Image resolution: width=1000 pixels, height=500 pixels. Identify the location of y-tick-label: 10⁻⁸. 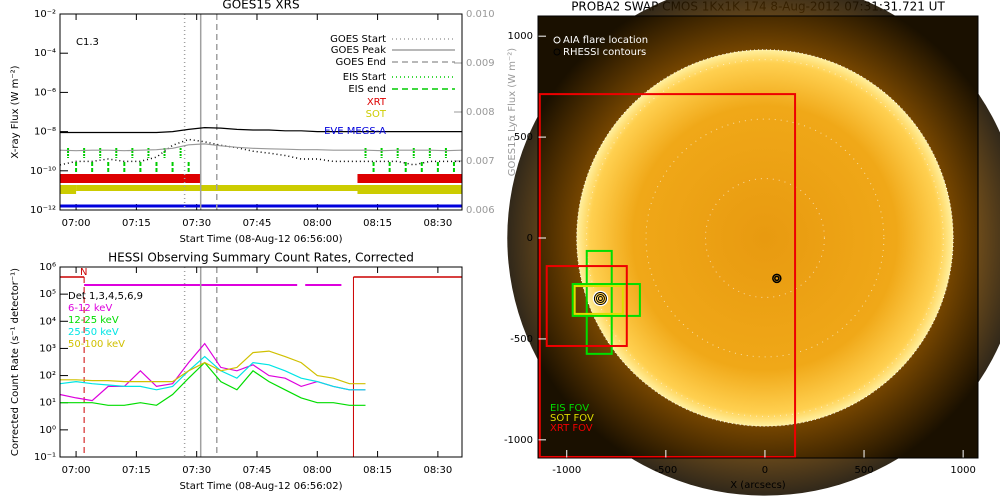
(45, 132).